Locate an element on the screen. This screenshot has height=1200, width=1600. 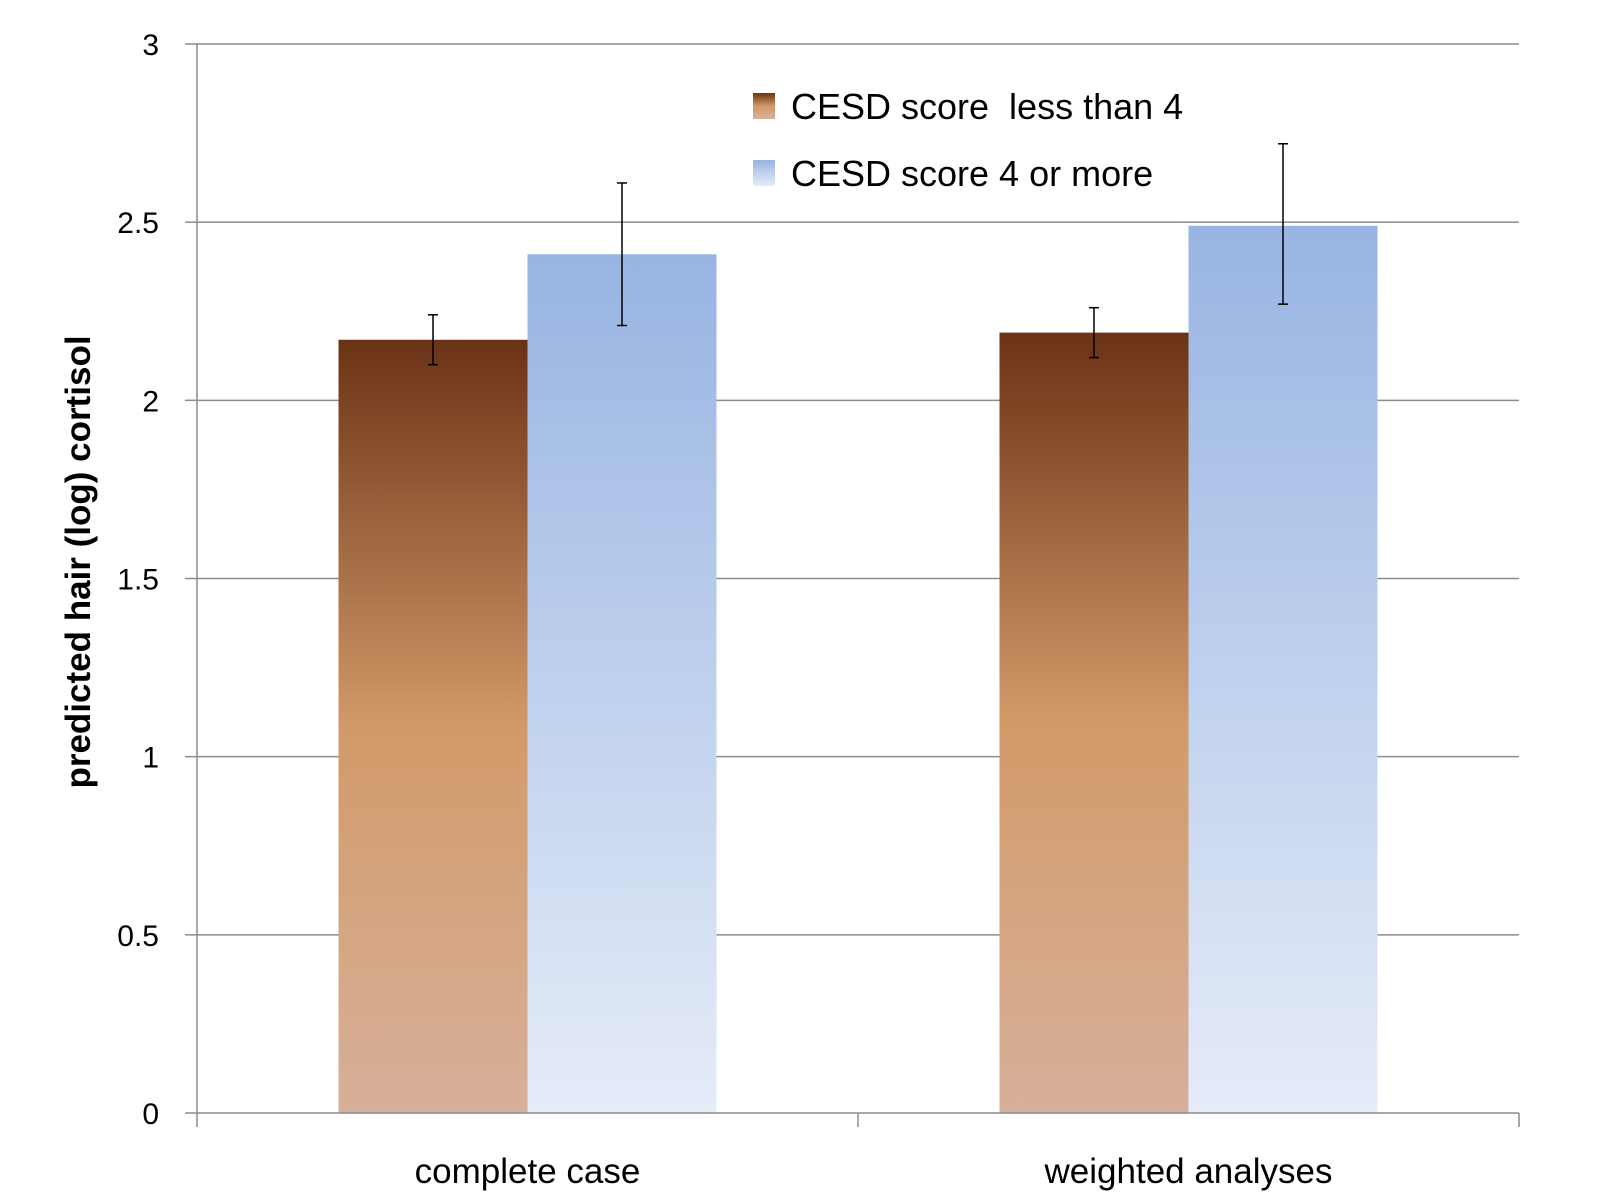
y-tick-label: 0 is located at coordinates (150, 1114).